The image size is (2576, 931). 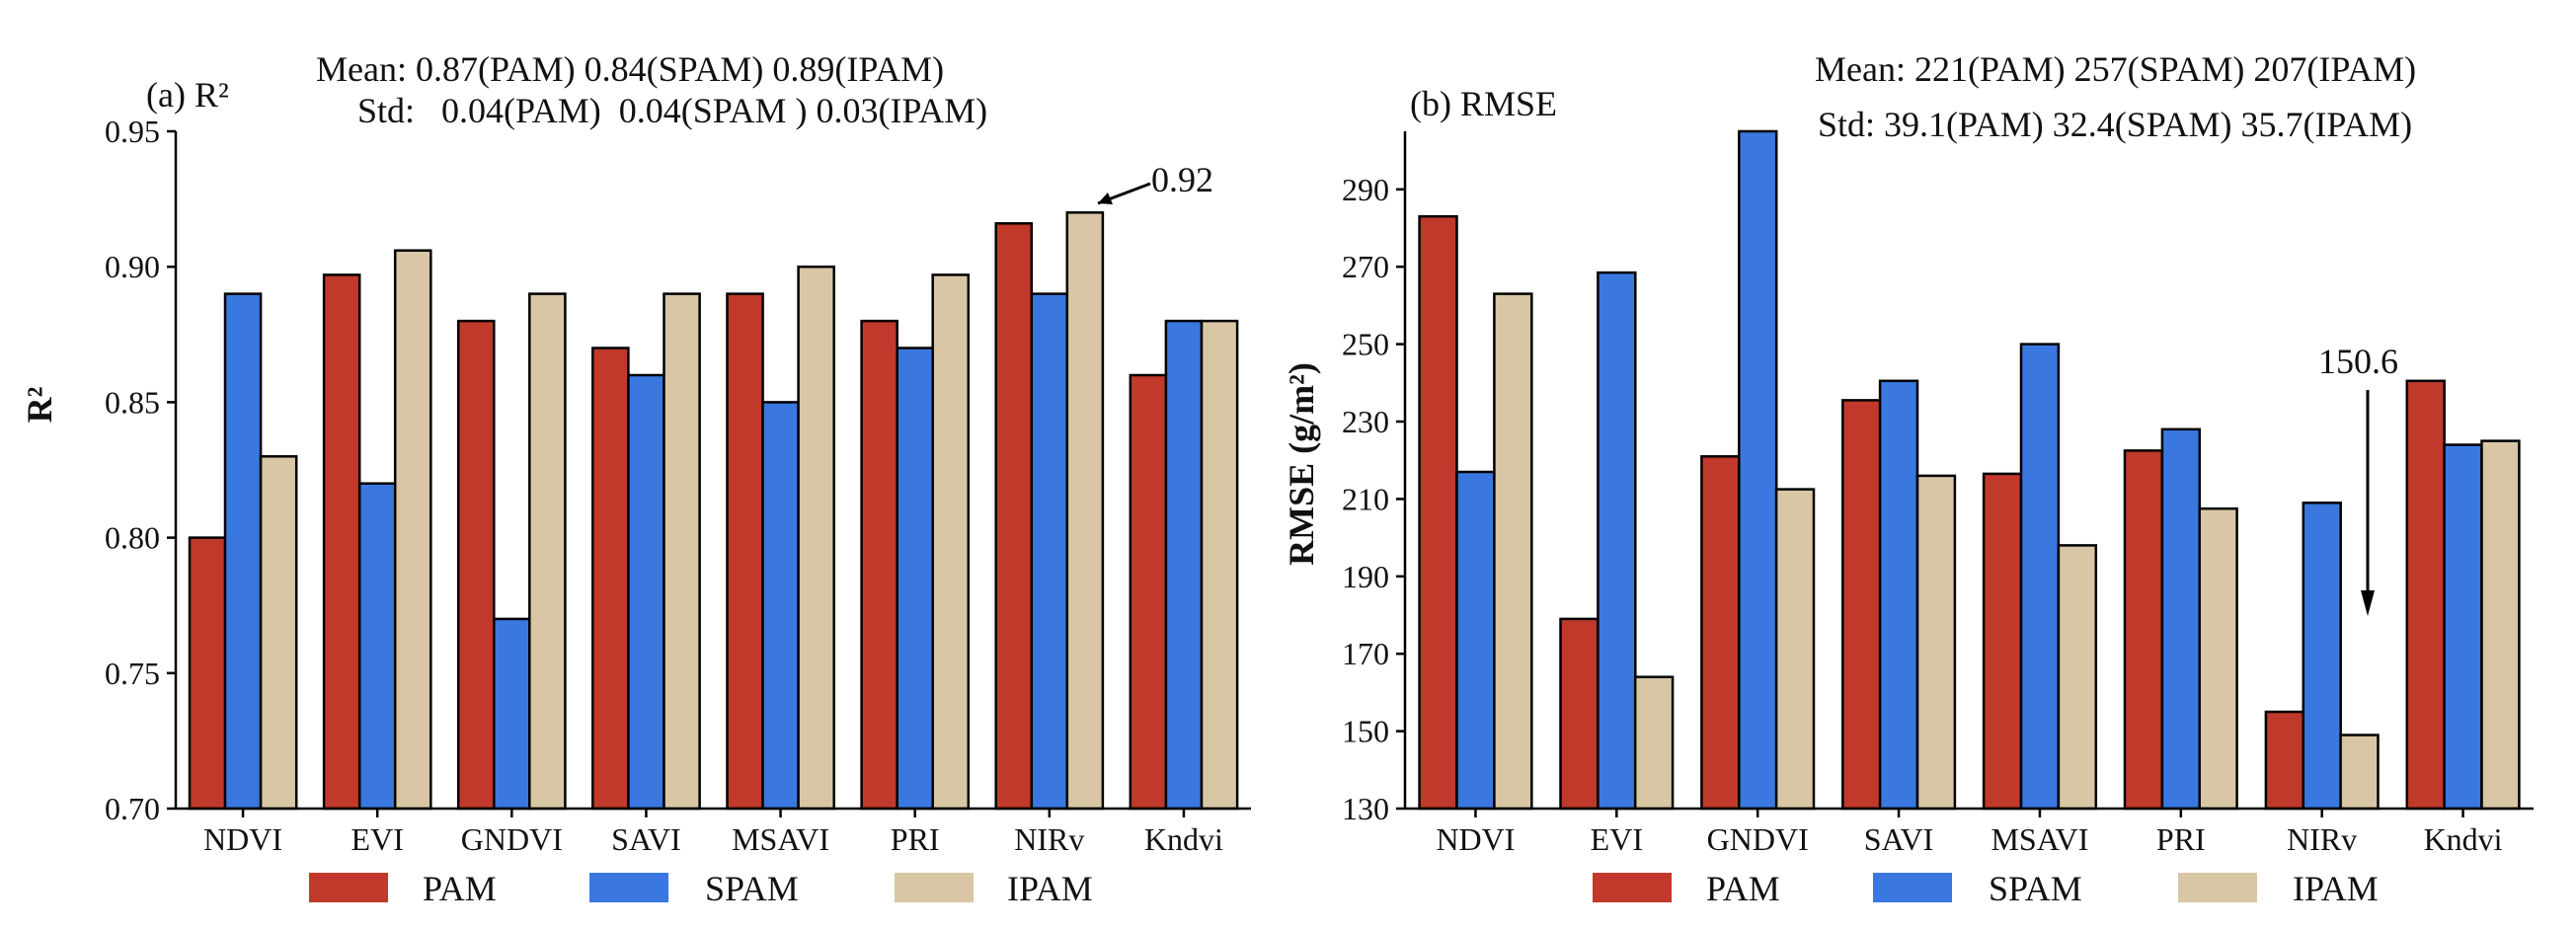 What do you see at coordinates (2077, 677) in the screenshot?
I see `bar-rmse-msavi-ipam` at bounding box center [2077, 677].